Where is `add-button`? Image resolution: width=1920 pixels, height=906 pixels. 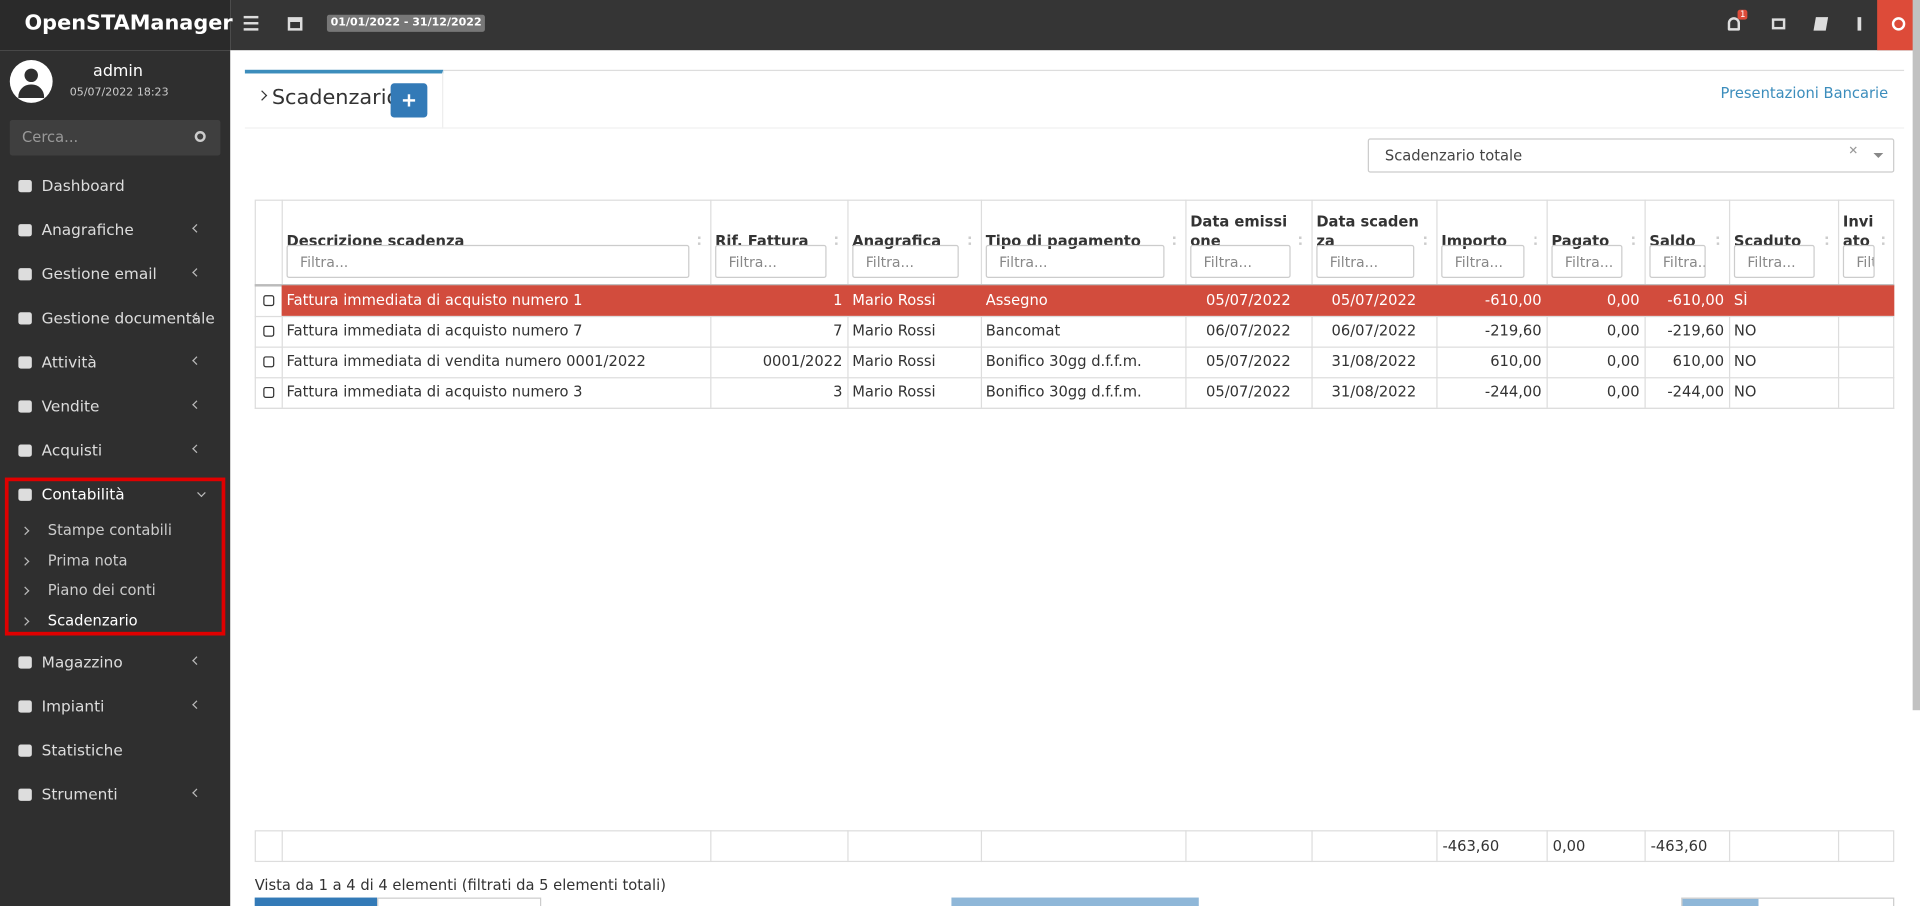
add-button is located at coordinates (409, 100).